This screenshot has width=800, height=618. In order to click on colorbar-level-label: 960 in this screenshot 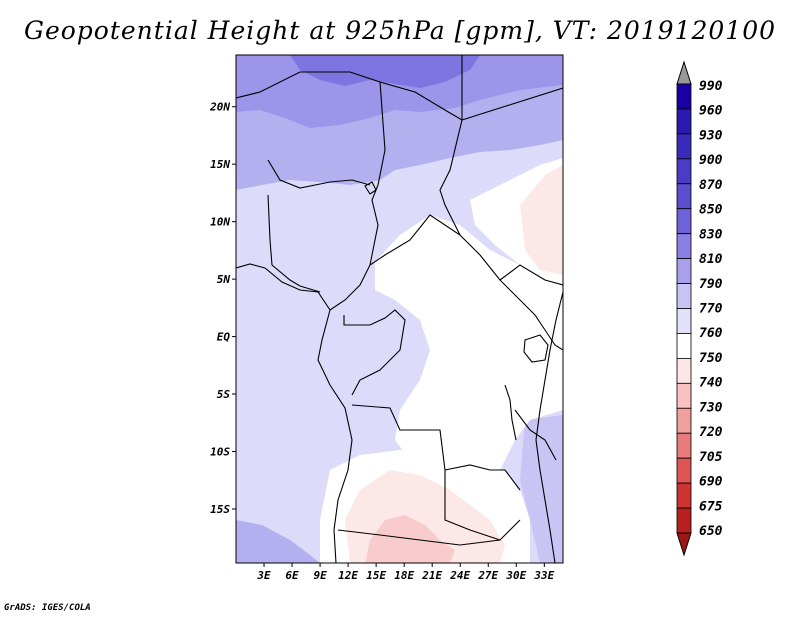, I will do `click(711, 111)`.